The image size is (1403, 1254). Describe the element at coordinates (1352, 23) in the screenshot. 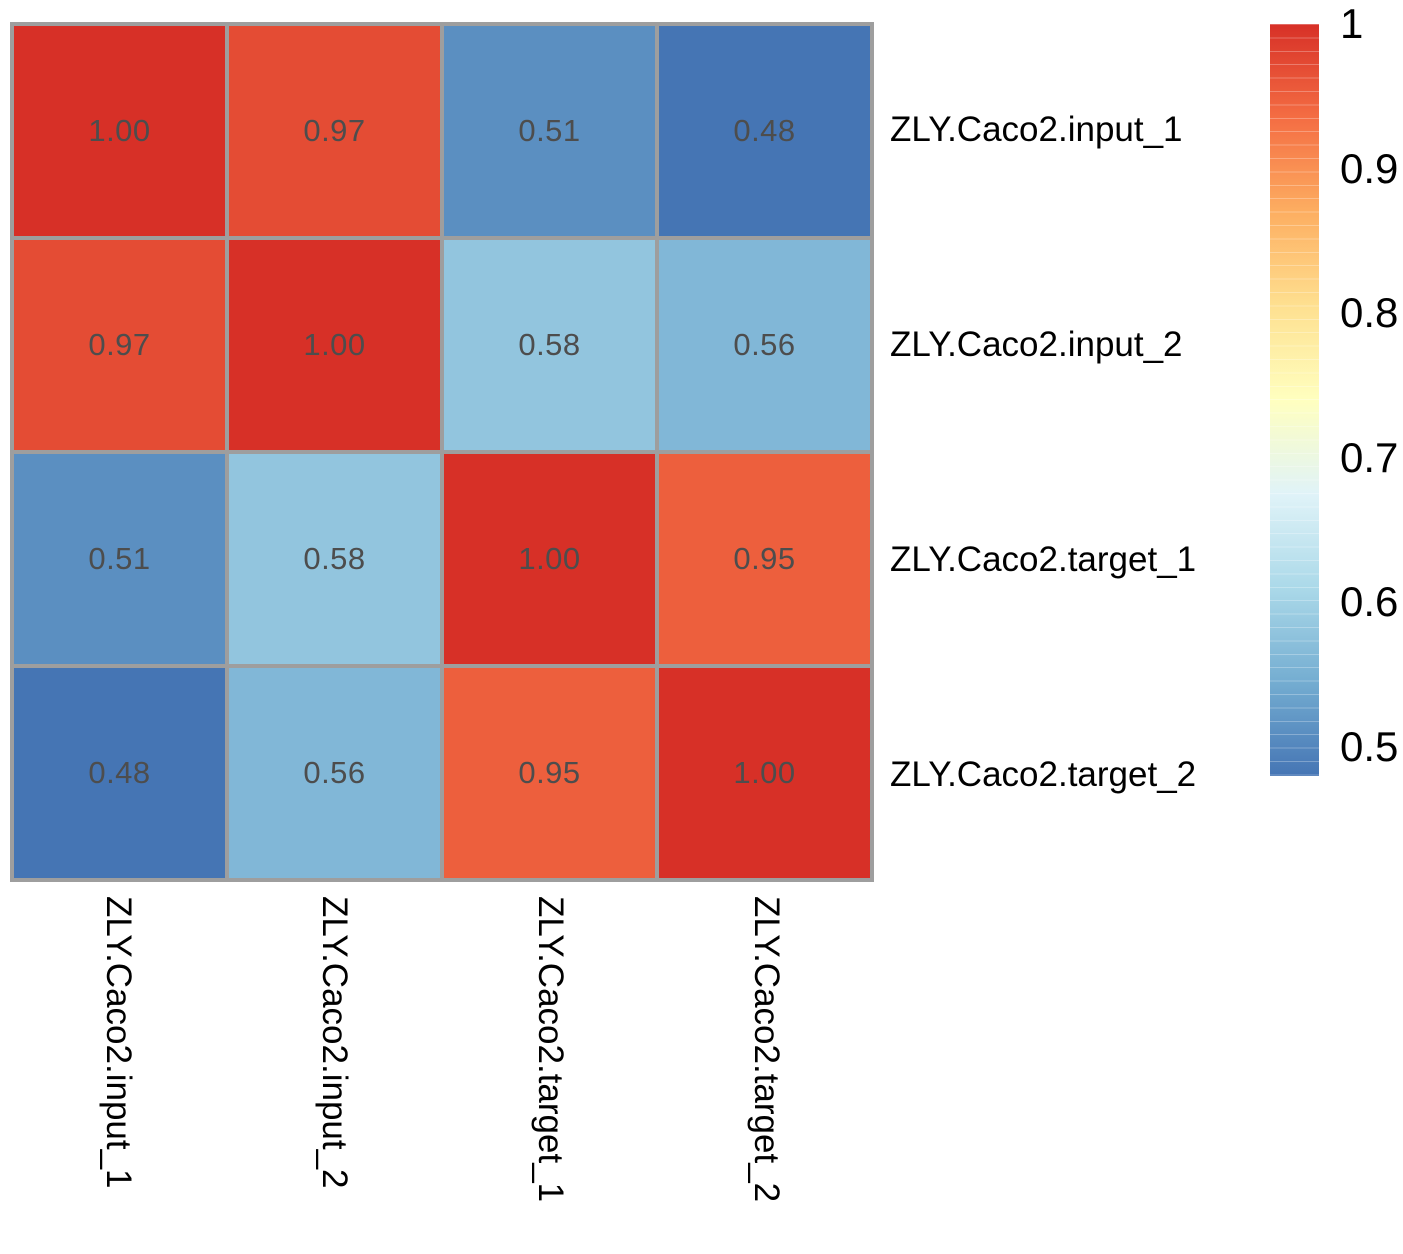

I see `colorbar-tick-label: 1` at that location.